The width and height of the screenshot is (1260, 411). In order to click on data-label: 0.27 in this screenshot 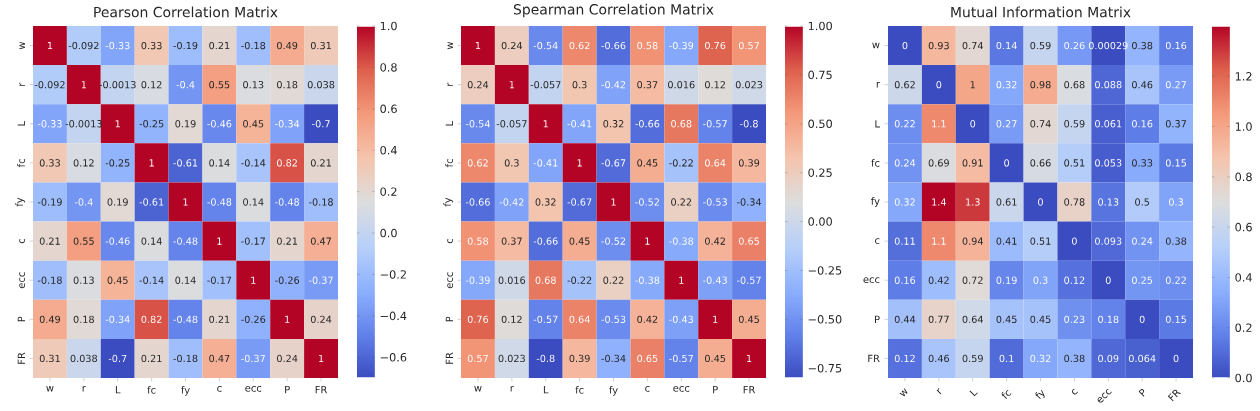, I will do `click(1176, 85)`.